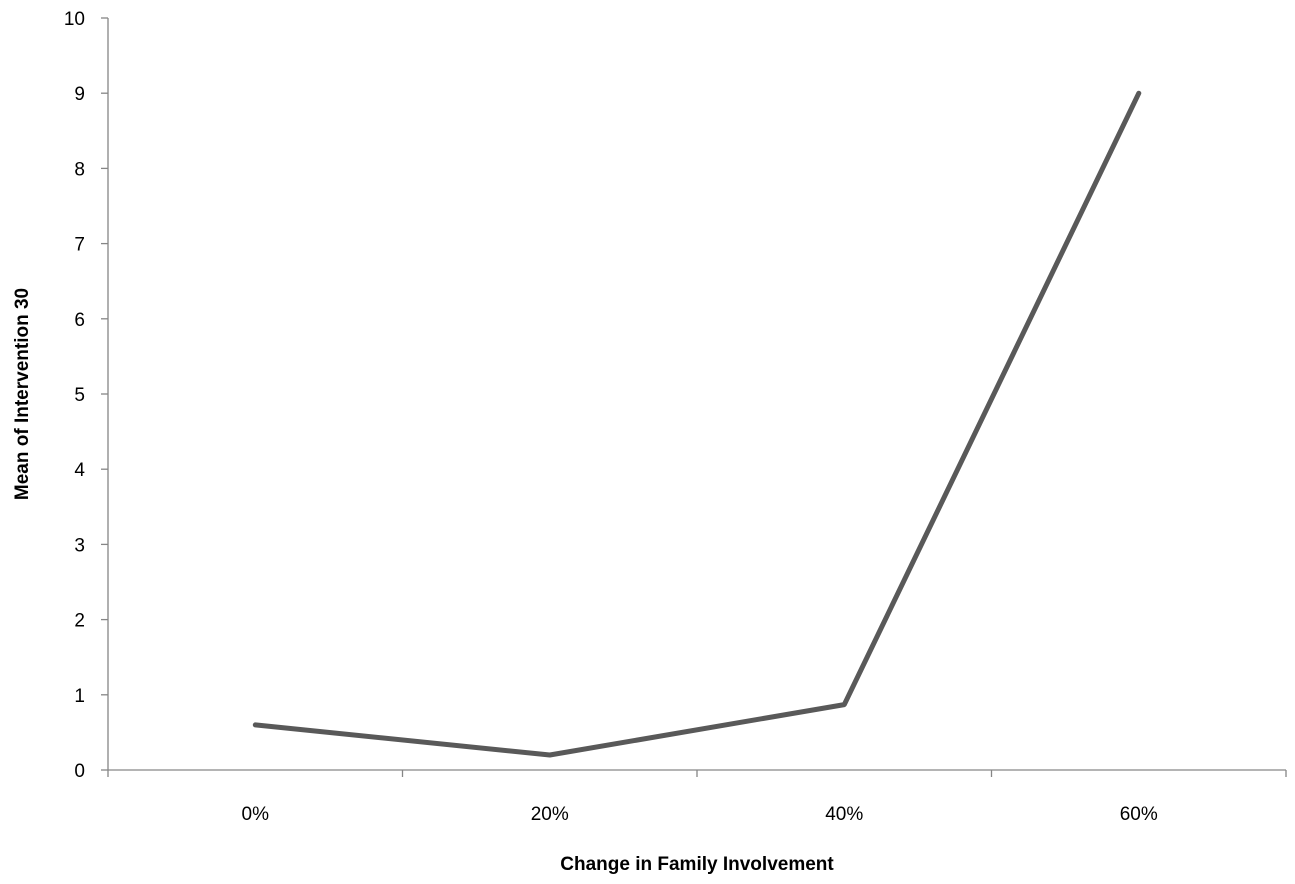  I want to click on x-axis-title: Change in Family Involvement, so click(697, 864).